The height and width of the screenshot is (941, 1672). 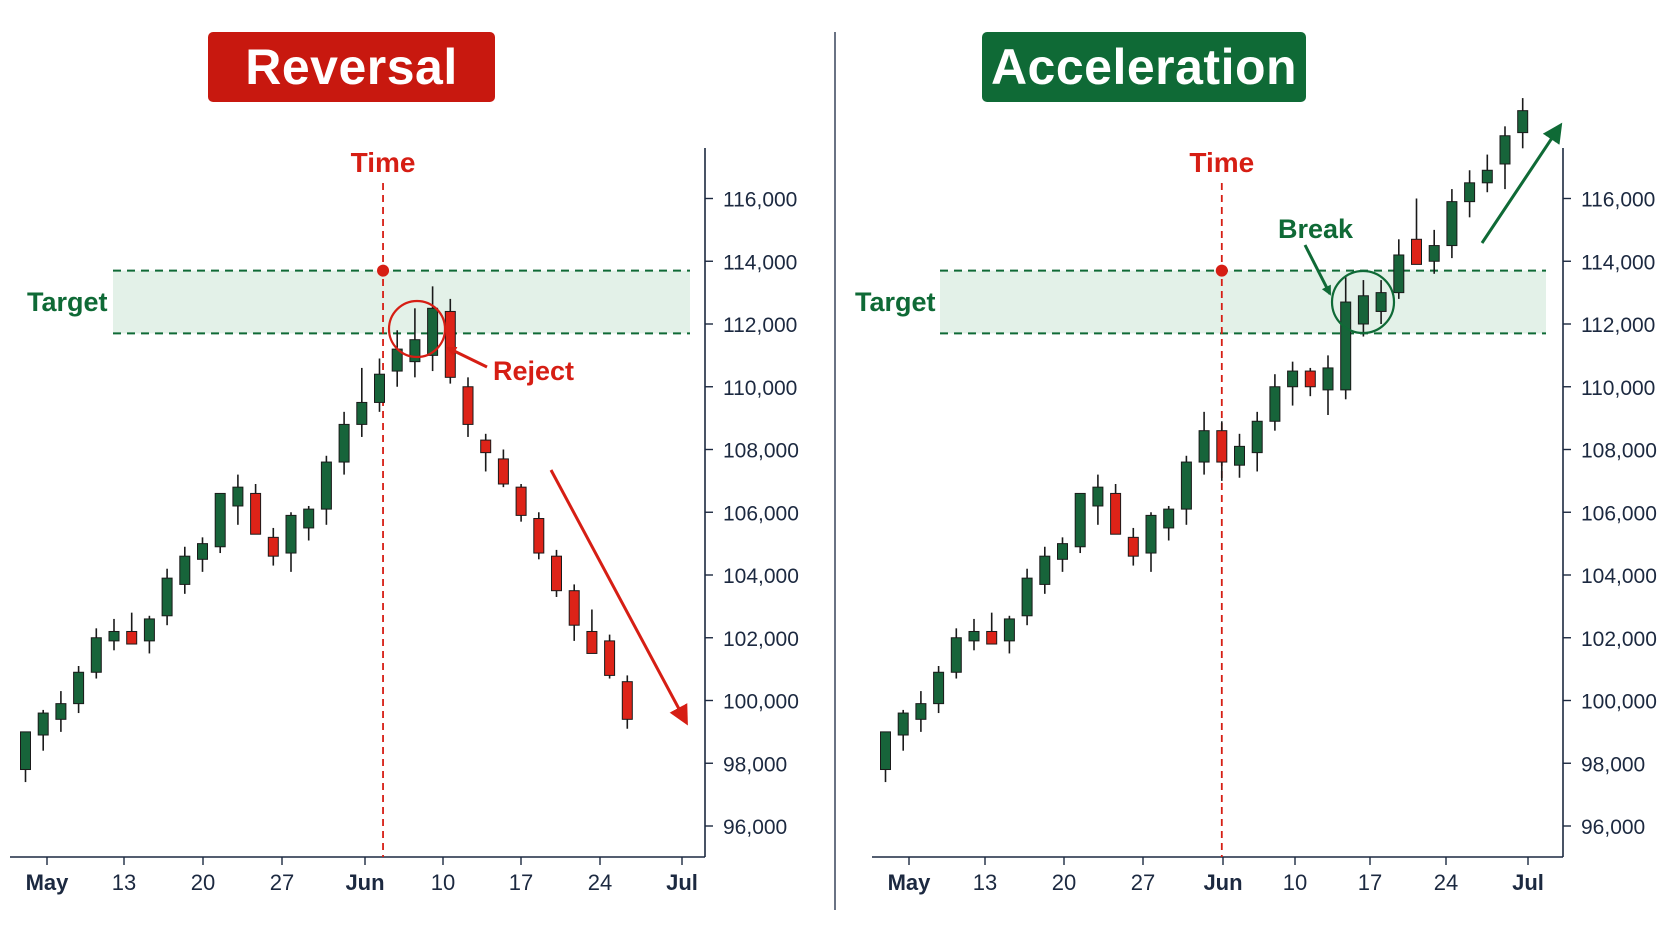 I want to click on break-highlight-circle, so click(x=1363, y=302).